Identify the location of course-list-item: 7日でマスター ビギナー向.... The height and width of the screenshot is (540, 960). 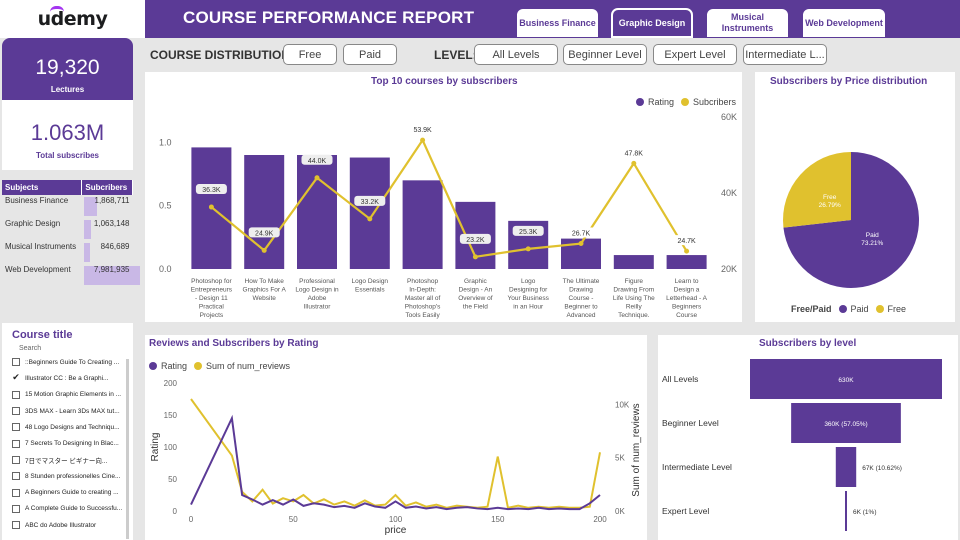
(67, 460).